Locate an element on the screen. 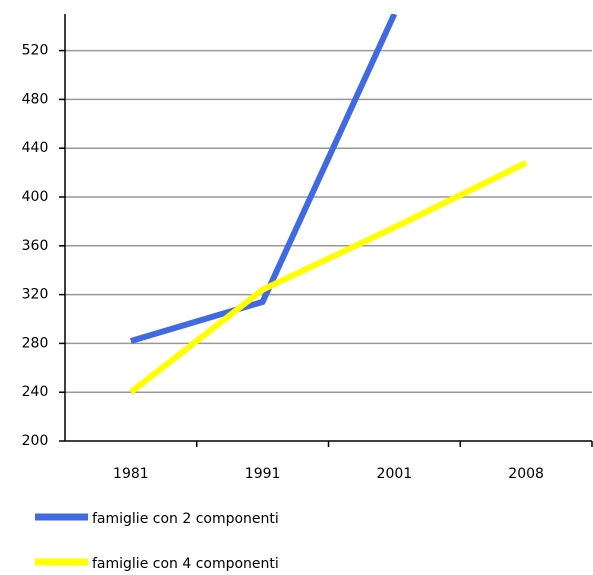 Image resolution: width=593 pixels, height=575 pixels. y-tick-label: 520 is located at coordinates (35, 51).